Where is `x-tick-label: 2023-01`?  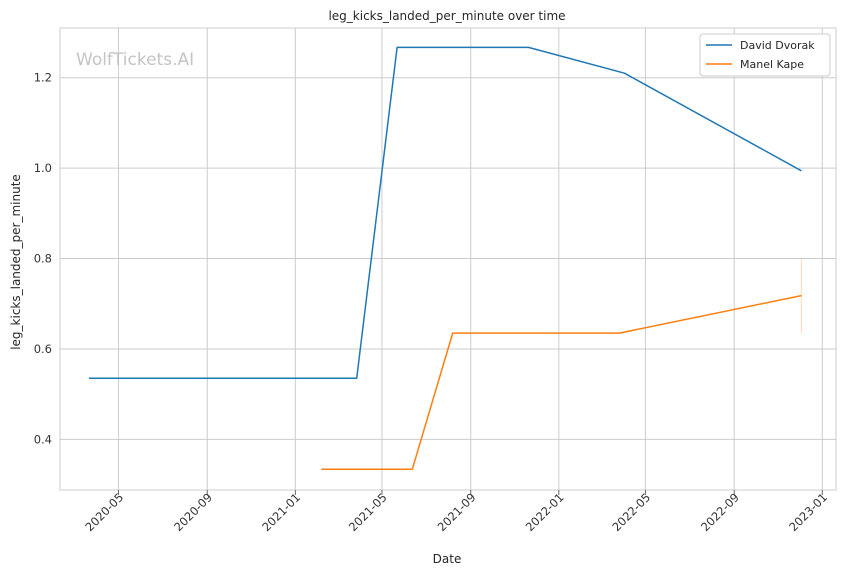 x-tick-label: 2023-01 is located at coordinates (808, 512).